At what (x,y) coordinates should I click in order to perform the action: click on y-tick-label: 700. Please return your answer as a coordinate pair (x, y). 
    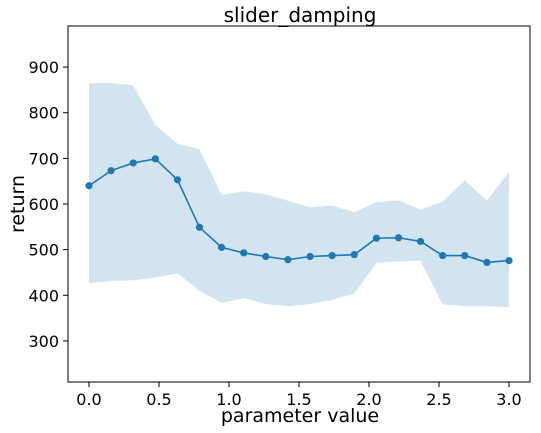
    Looking at the image, I should click on (43, 158).